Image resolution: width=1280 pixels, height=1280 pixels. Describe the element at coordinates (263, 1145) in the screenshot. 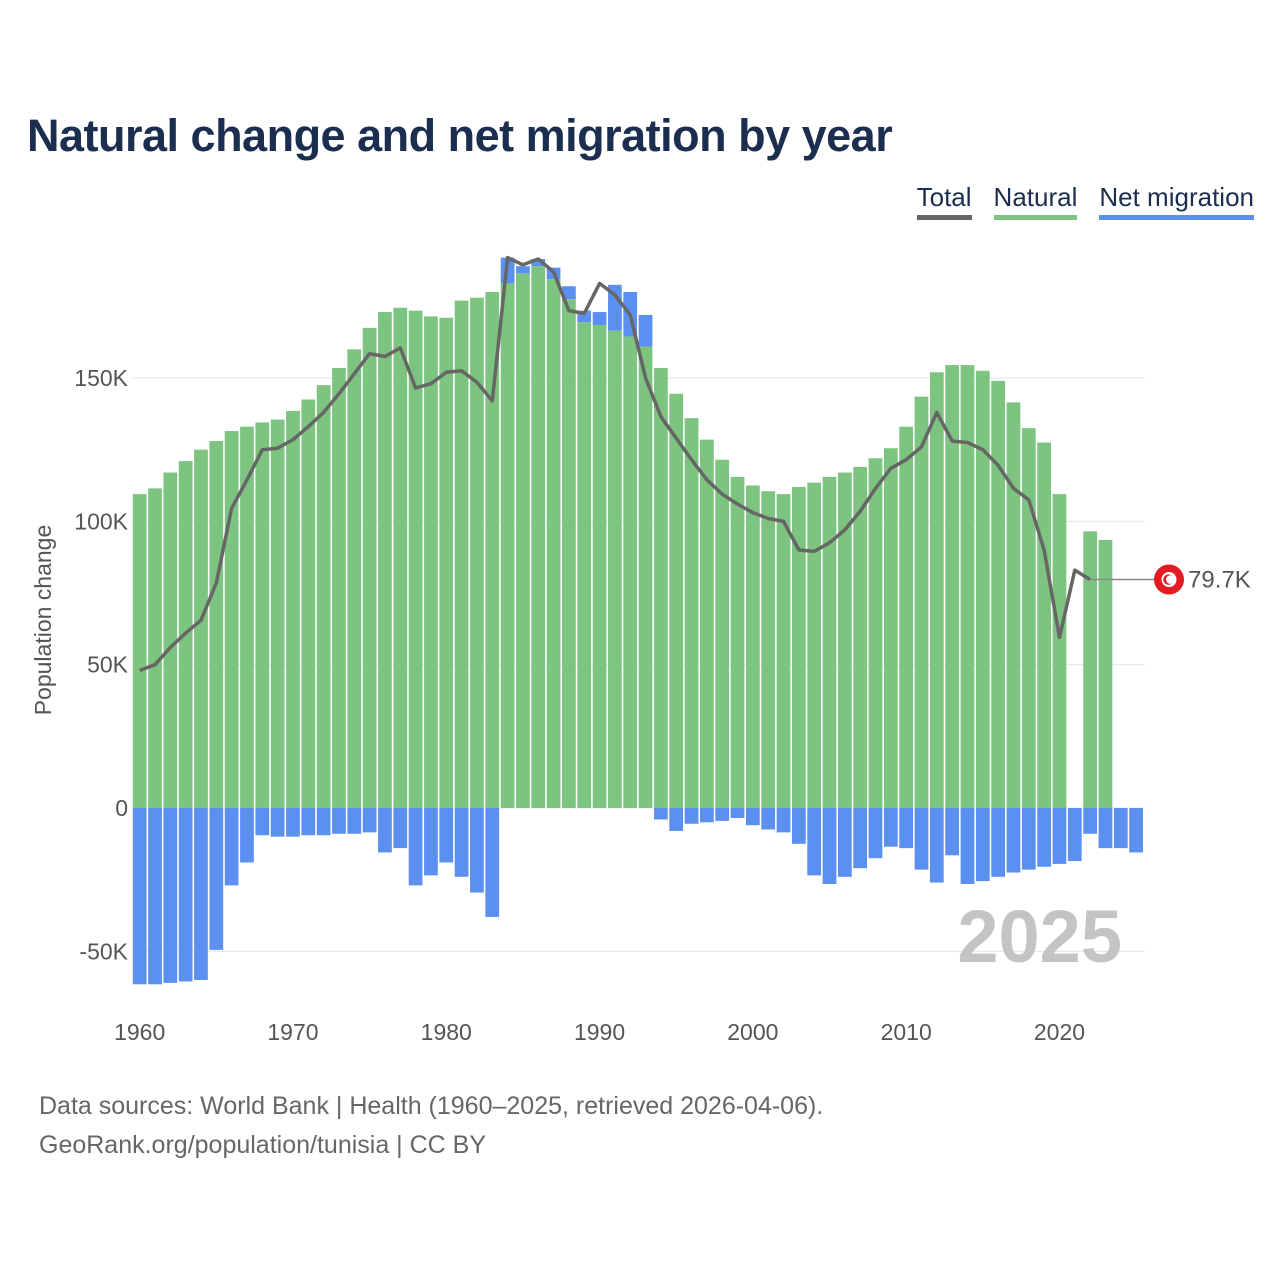

I see `footer-link: GeoRank.org/population/tunisia | CC BY` at that location.